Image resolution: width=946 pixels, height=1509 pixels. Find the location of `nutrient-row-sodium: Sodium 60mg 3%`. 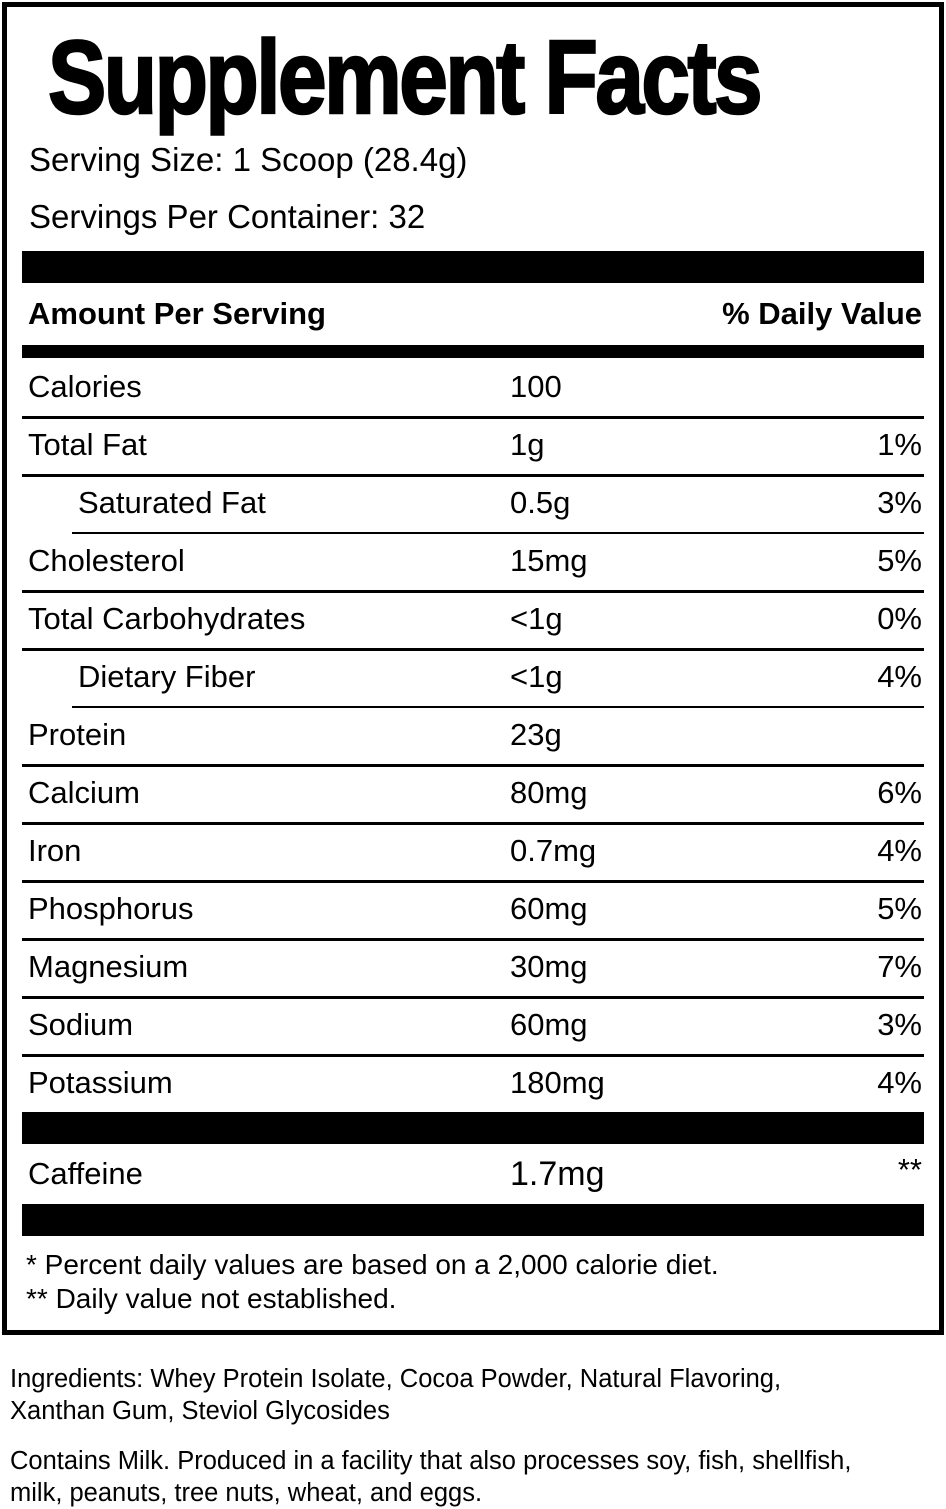

nutrient-row-sodium: Sodium 60mg 3% is located at coordinates (473, 1025).